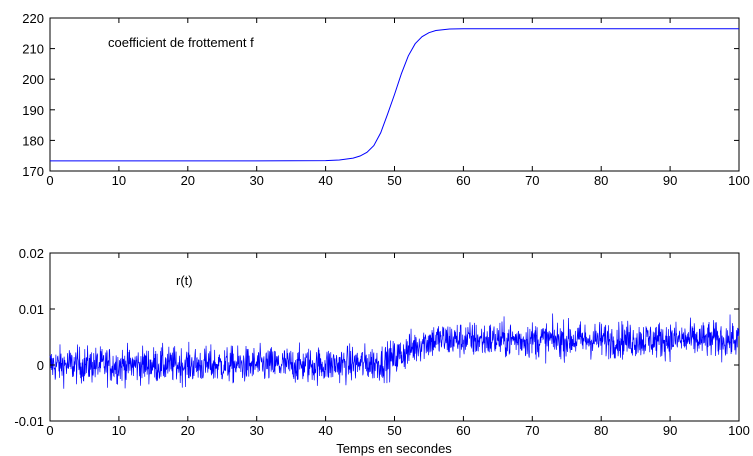 Image resolution: width=753 pixels, height=456 pixels. Describe the element at coordinates (31, 253) in the screenshot. I see `y-tick-label: 0.02` at that location.